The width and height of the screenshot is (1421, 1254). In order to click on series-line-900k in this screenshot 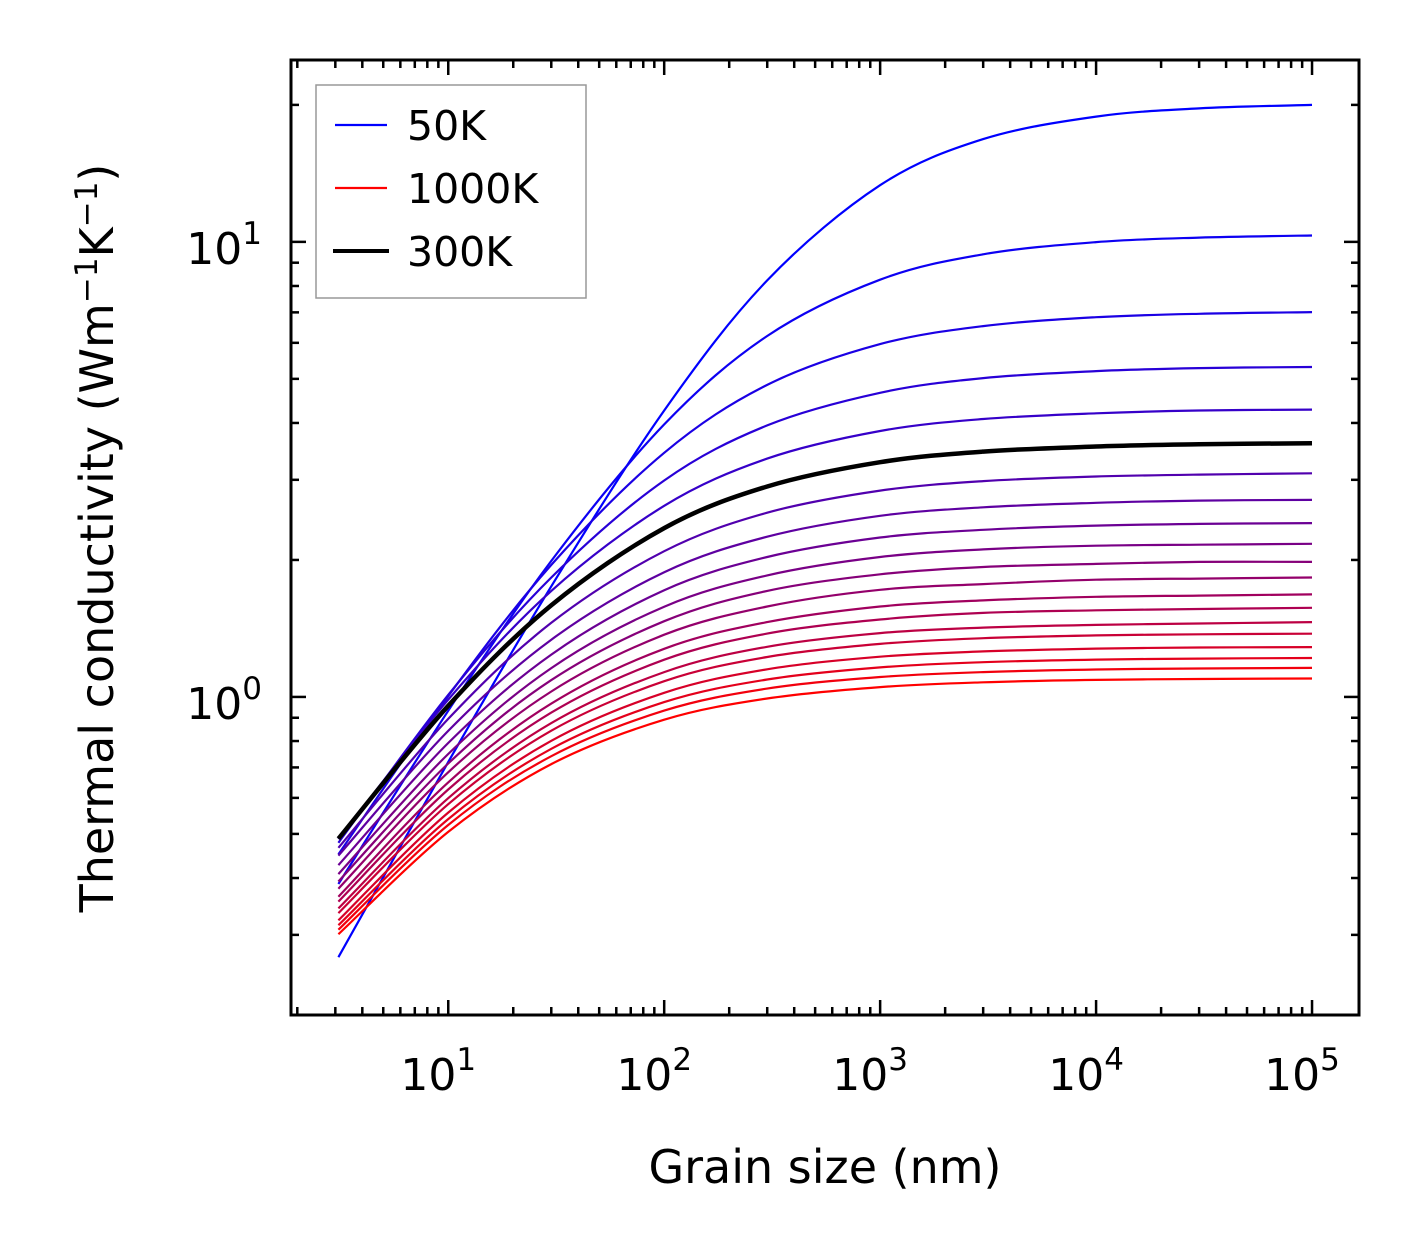, I will do `click(825, 791)`.